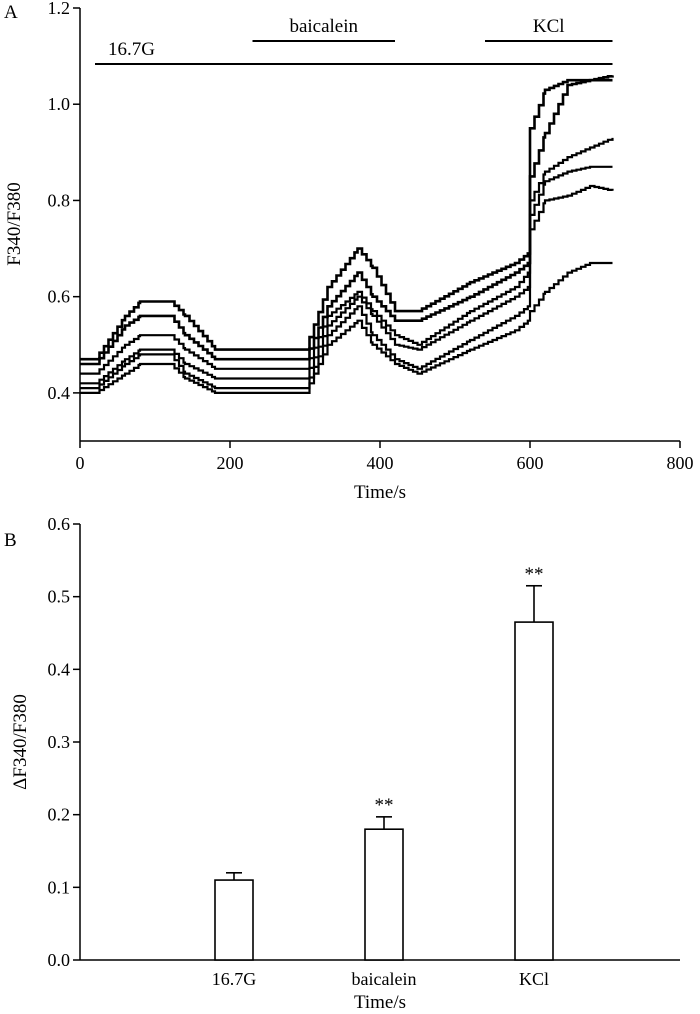 The image size is (700, 1014). What do you see at coordinates (59, 9) in the screenshot?
I see `panel-a-y-tick-label: 1.2` at bounding box center [59, 9].